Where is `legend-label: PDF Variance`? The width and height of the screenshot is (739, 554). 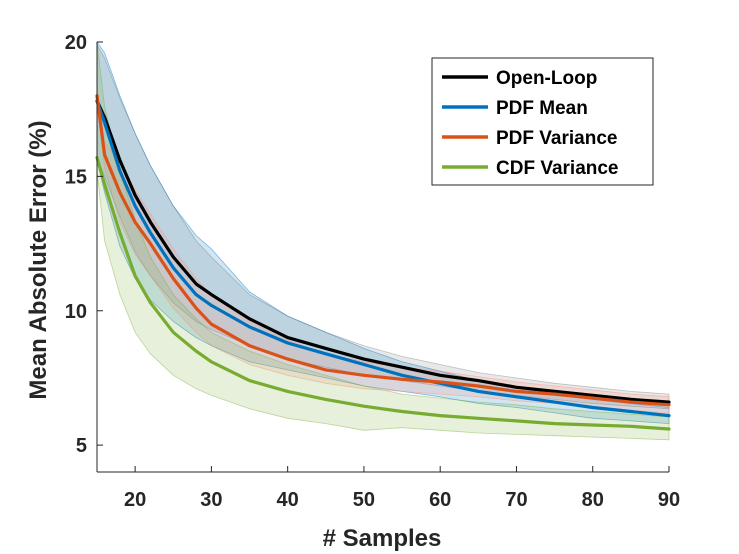 legend-label: PDF Variance is located at coordinates (556, 138).